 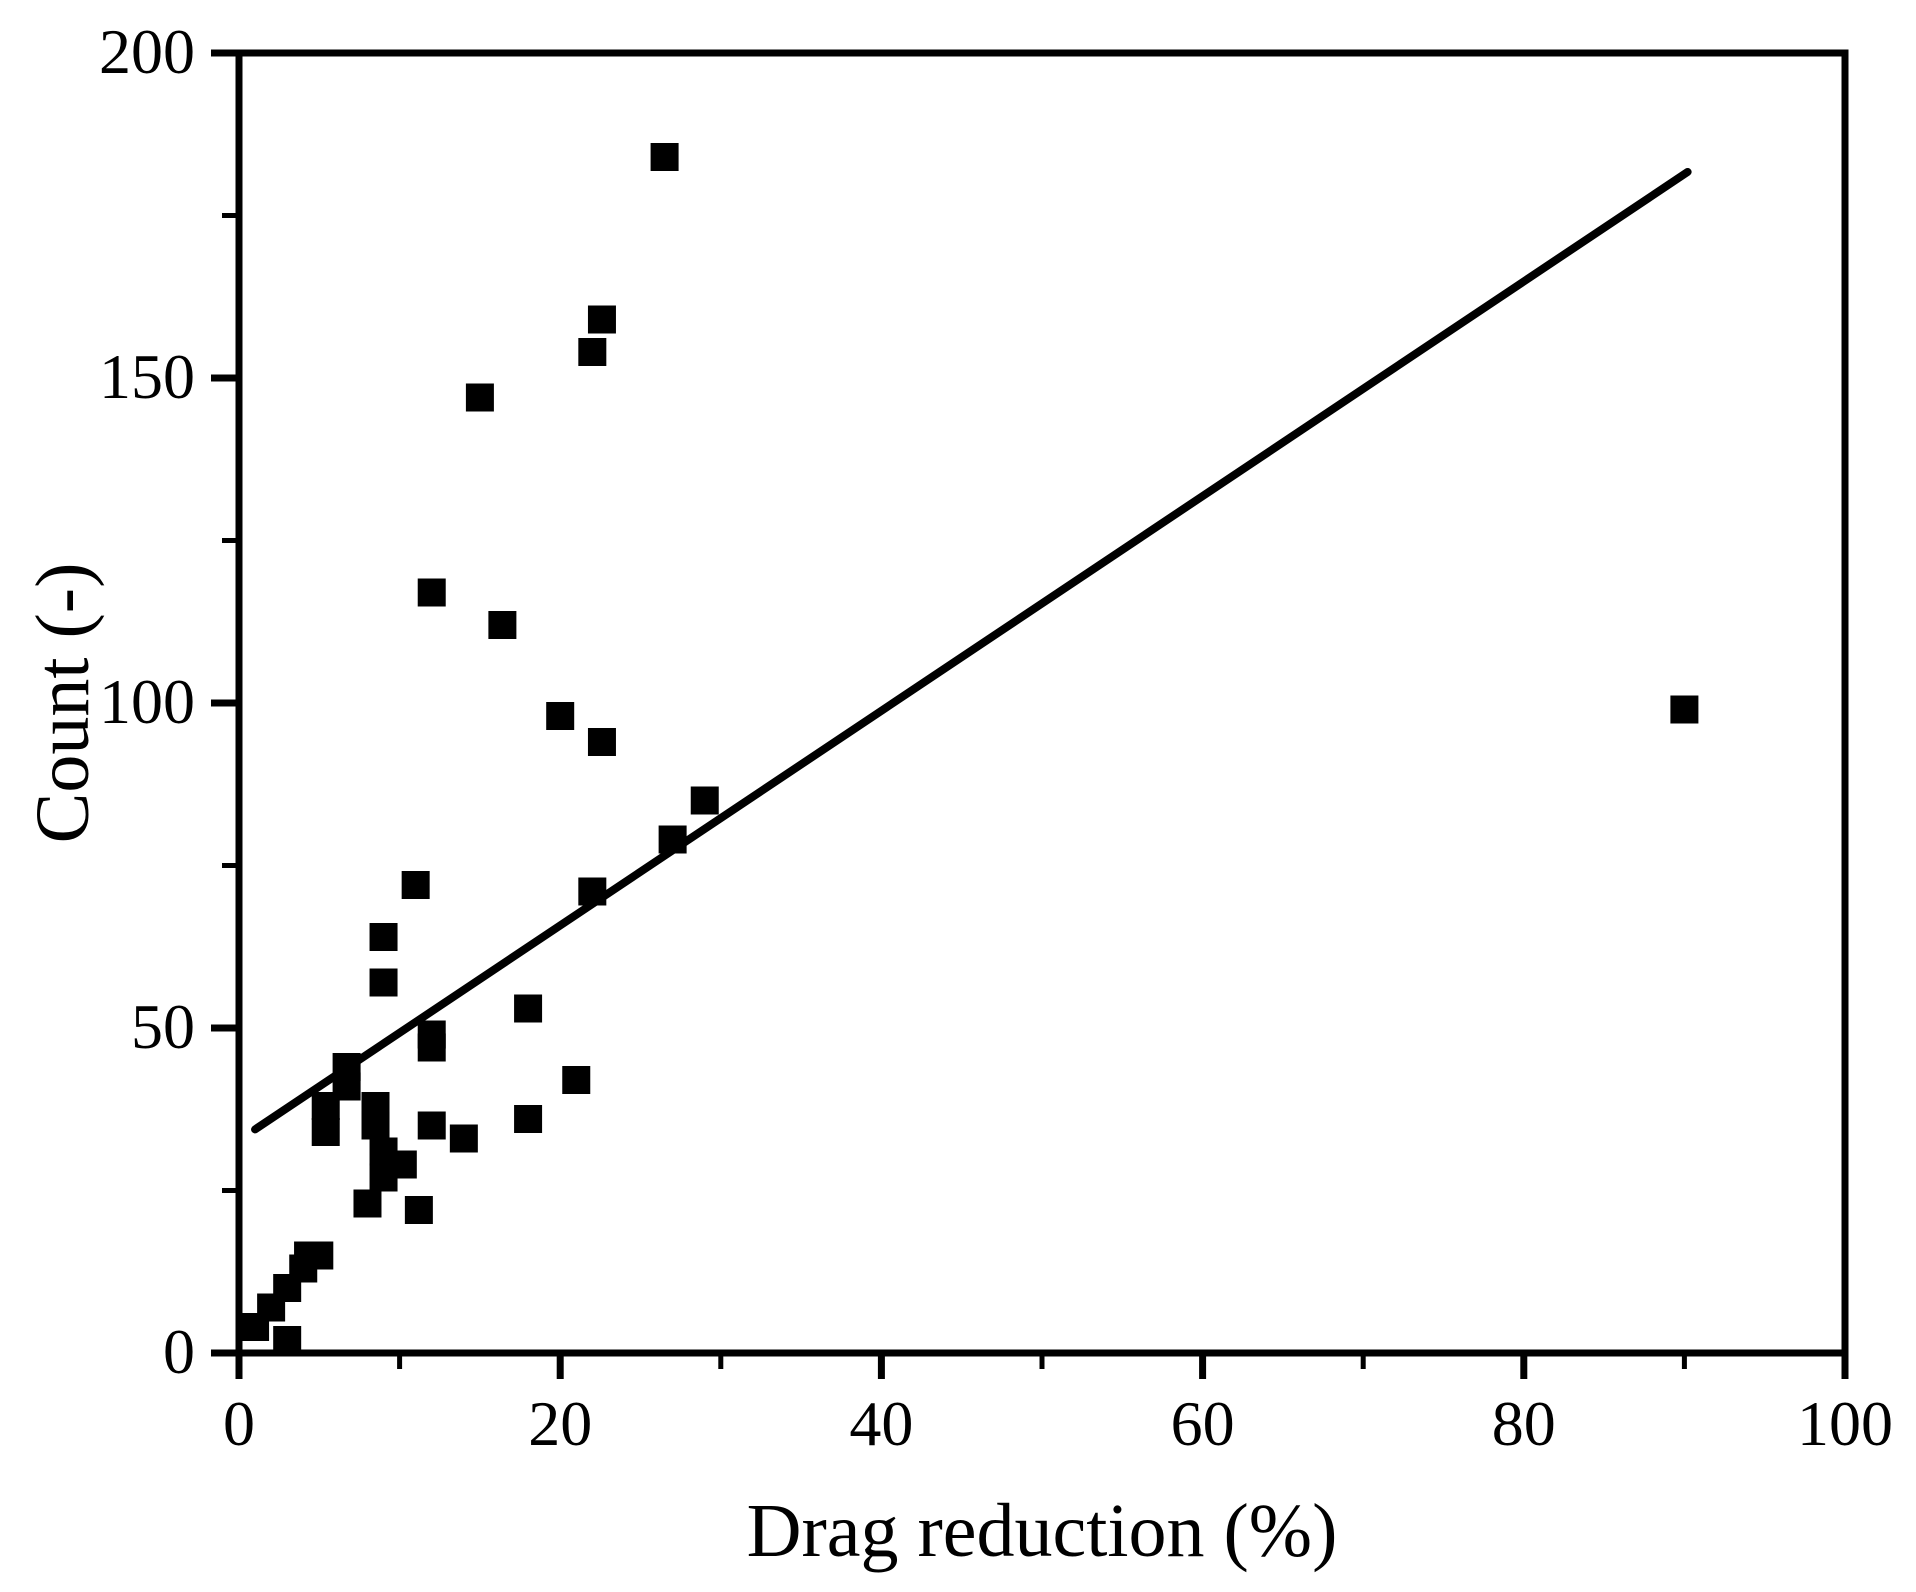 I want to click on y-tick-label: 50, so click(x=163, y=1026).